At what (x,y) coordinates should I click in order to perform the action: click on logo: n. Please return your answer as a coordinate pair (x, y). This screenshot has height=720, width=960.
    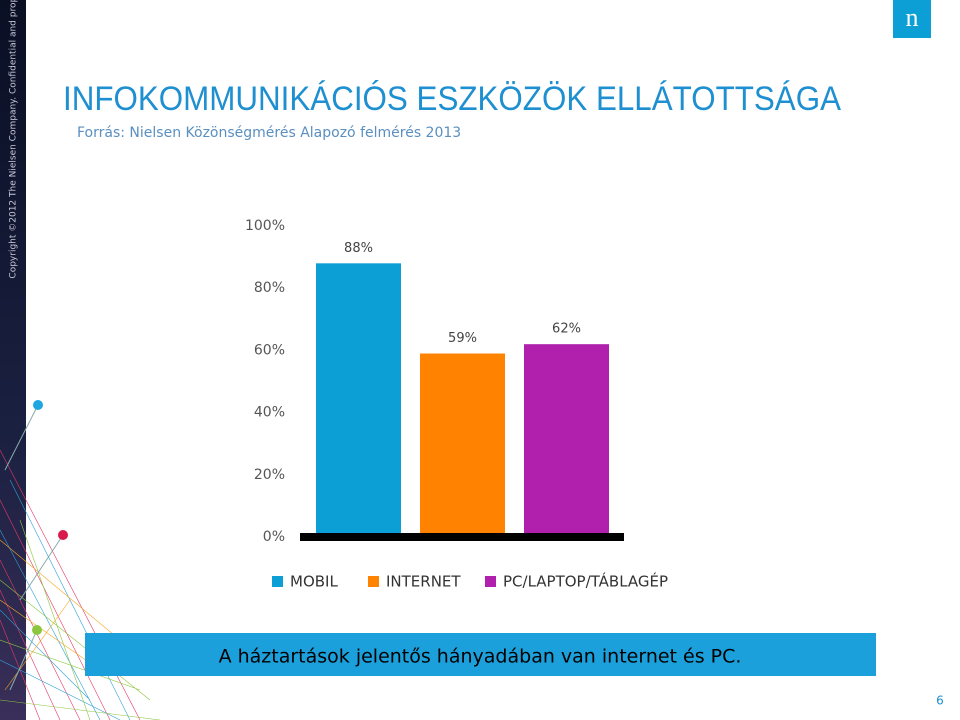
    Looking at the image, I should click on (912, 17).